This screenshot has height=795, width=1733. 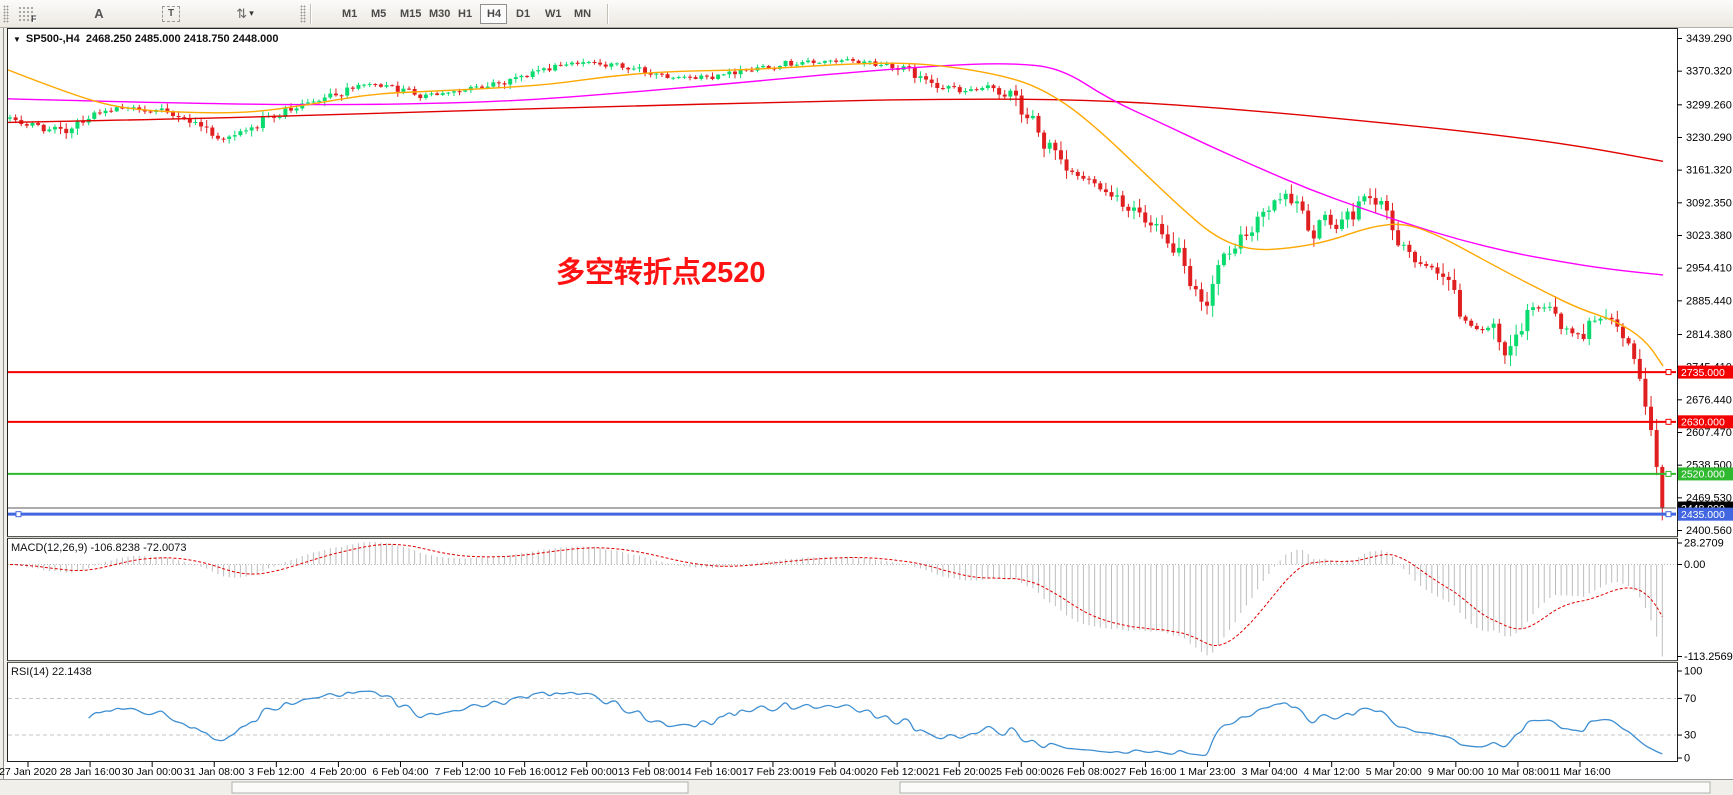 I want to click on svg-text: 12 Feb 00:00, so click(x=587, y=772).